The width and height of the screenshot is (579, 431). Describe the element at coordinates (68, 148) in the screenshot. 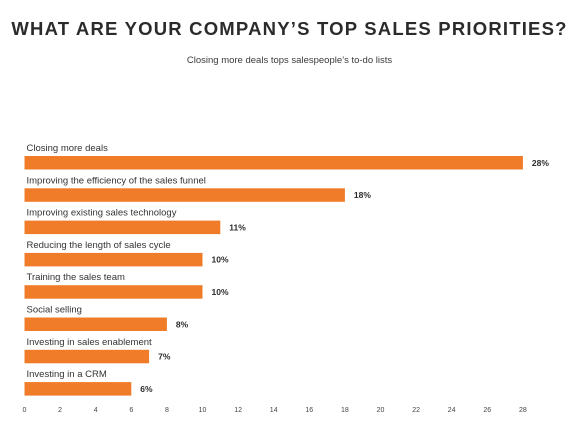

I see `category-label: Closing more deals` at that location.